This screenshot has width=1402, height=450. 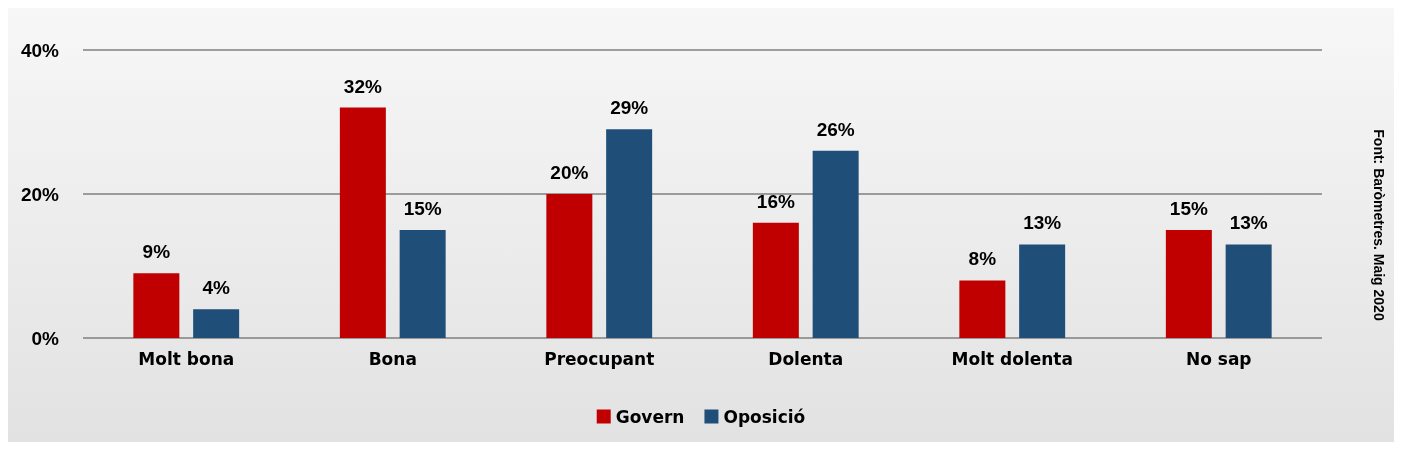 I want to click on x-tick-label: No sap, so click(x=1218, y=358).